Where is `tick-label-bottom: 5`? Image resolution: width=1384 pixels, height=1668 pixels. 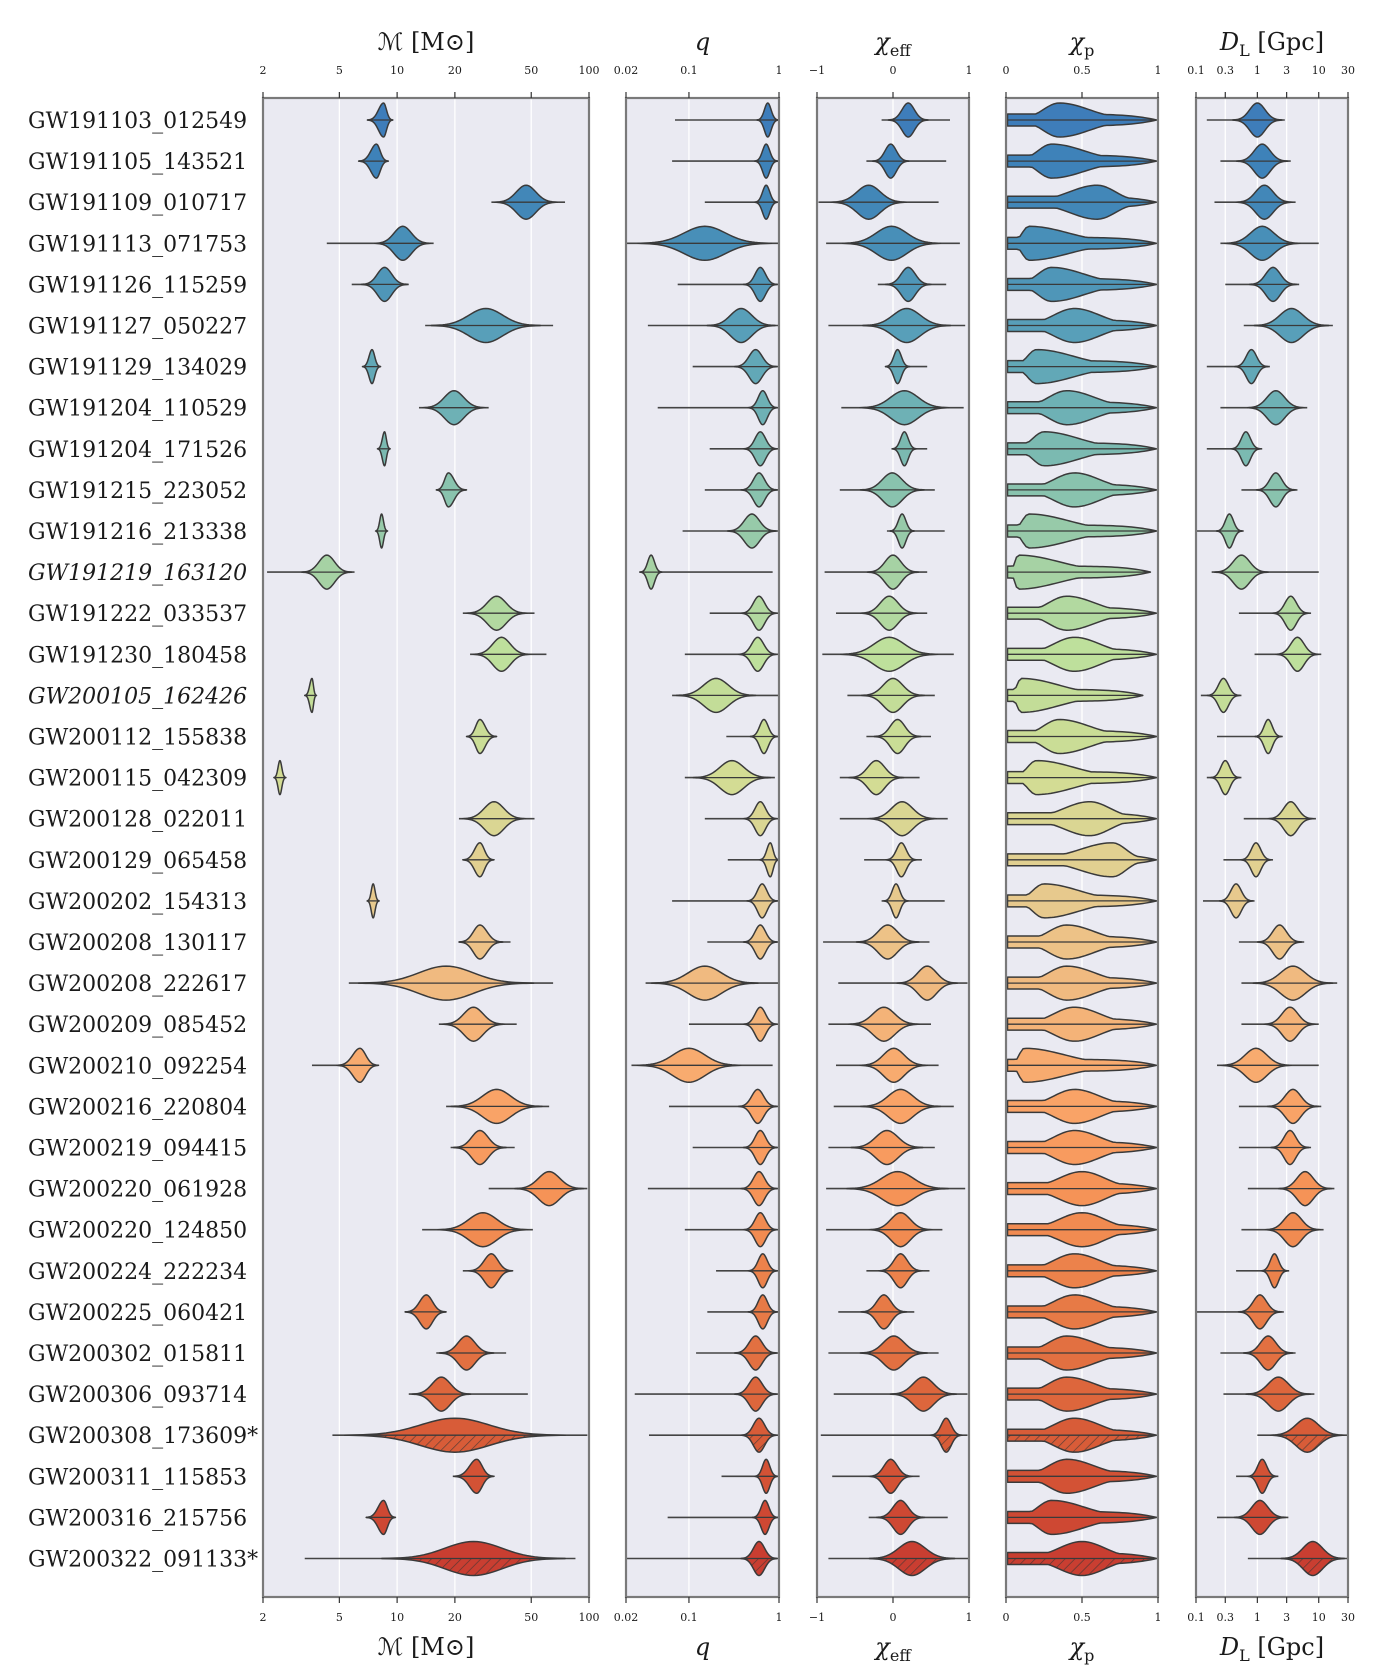 tick-label-bottom: 5 is located at coordinates (339, 1617).